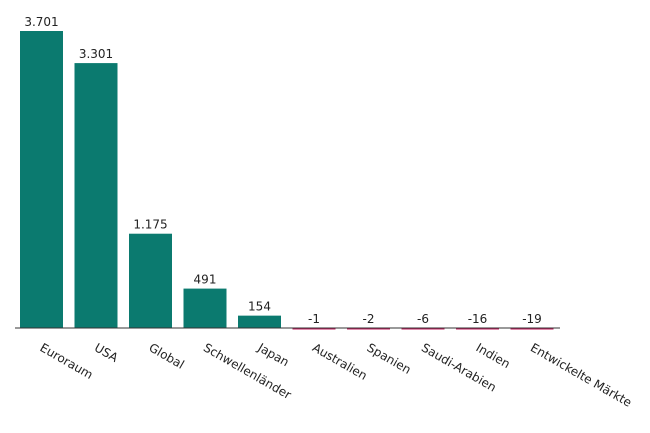  I want to click on category-label-global: Global, so click(167, 355).